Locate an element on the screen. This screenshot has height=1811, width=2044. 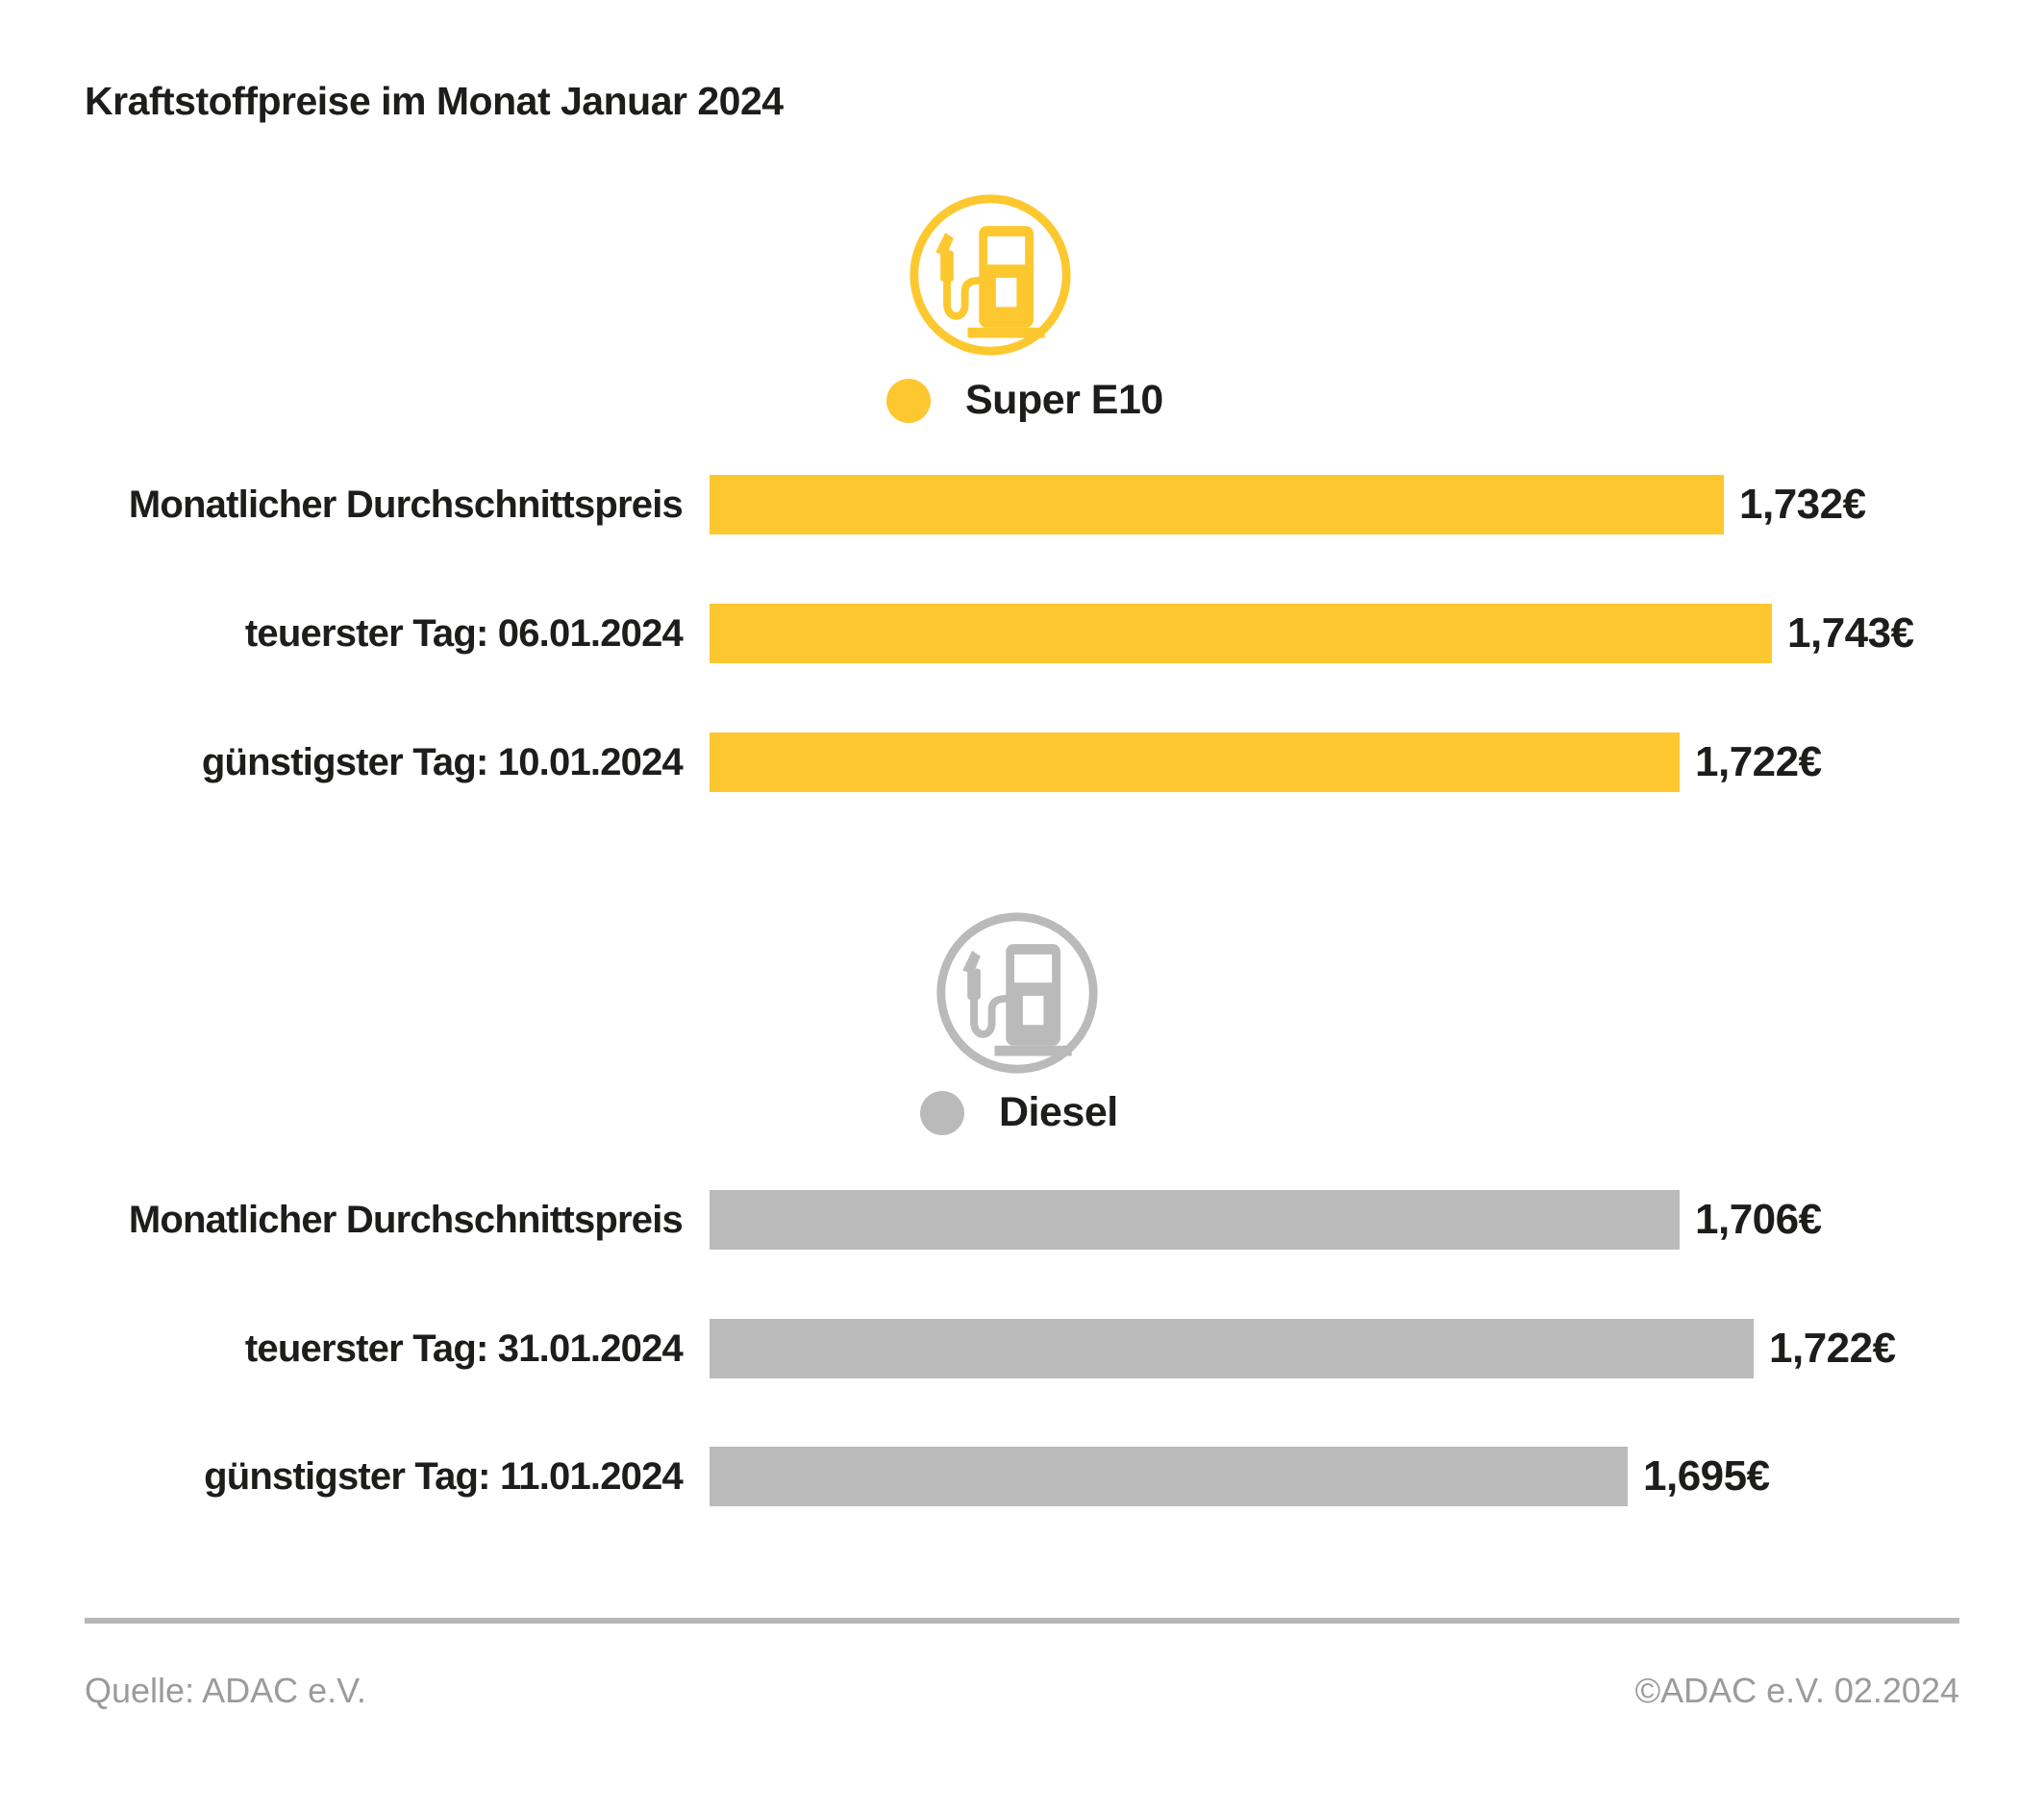
legend-label-super-e10: Super E10 is located at coordinates (1064, 400).